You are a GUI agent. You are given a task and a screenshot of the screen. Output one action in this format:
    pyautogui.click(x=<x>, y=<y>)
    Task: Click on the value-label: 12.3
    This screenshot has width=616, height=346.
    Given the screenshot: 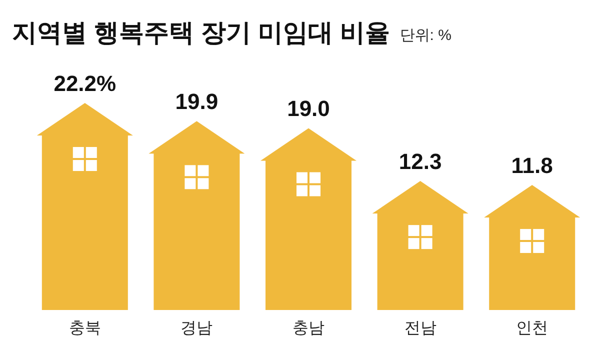 What is the action you would take?
    pyautogui.click(x=420, y=161)
    